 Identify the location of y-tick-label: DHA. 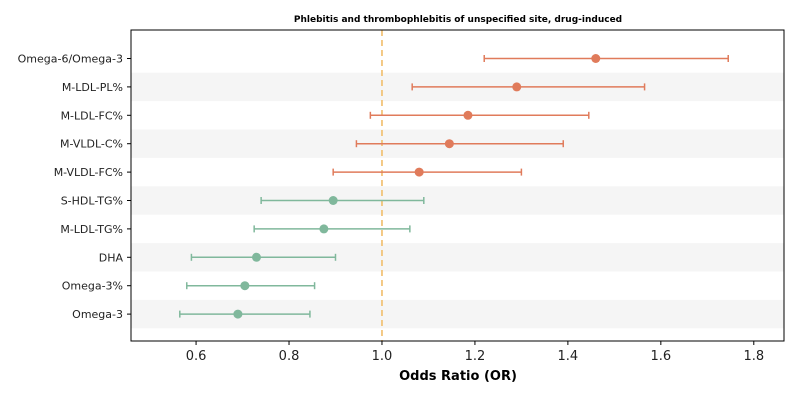
(111, 257).